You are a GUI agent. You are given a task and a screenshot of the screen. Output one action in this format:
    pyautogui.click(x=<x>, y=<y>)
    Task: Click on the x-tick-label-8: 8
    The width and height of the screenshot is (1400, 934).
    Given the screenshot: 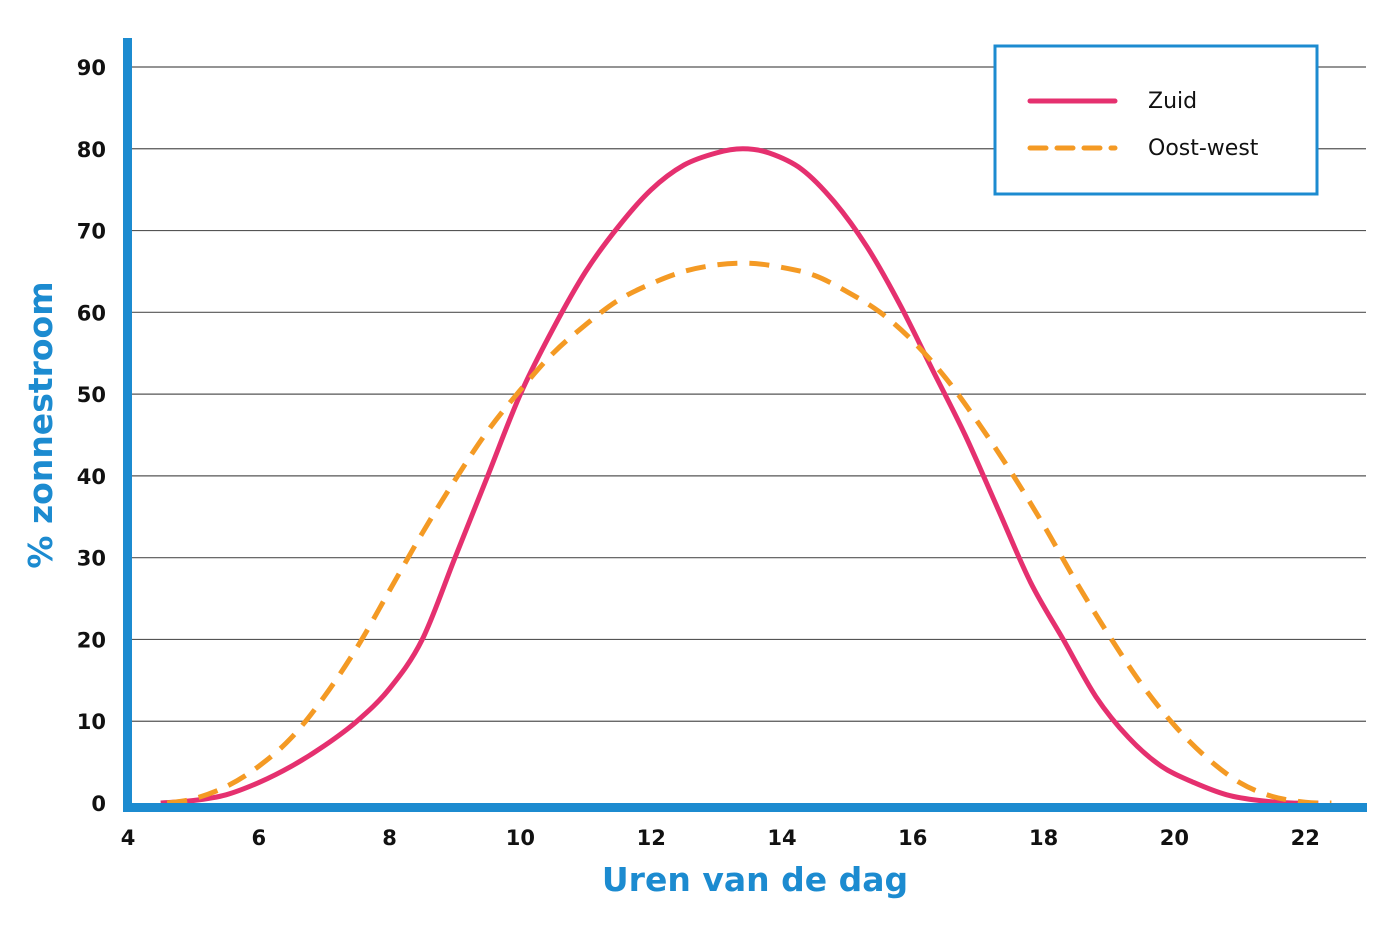 What is the action you would take?
    pyautogui.click(x=389, y=838)
    